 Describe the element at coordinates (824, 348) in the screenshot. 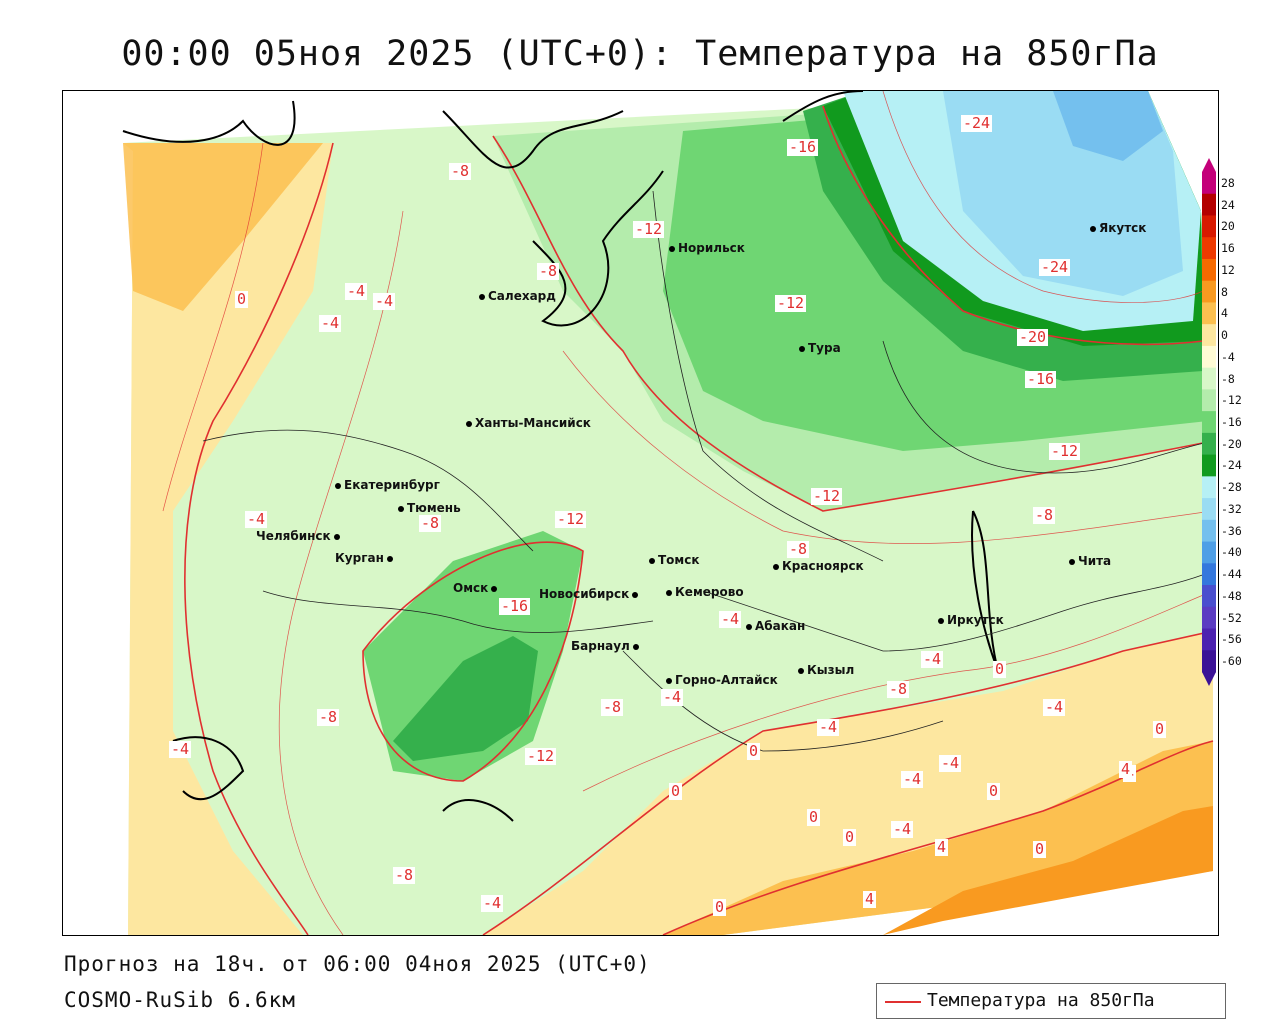

I see `city-label: Тура` at that location.